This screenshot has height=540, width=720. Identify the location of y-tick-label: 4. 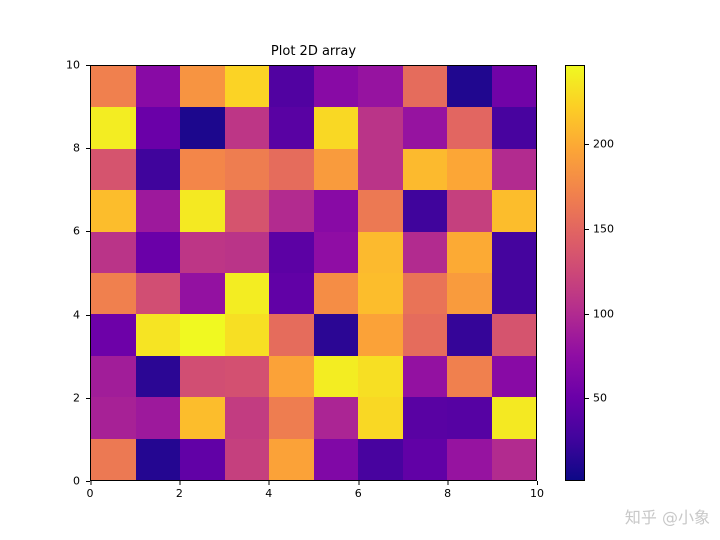
(76, 315).